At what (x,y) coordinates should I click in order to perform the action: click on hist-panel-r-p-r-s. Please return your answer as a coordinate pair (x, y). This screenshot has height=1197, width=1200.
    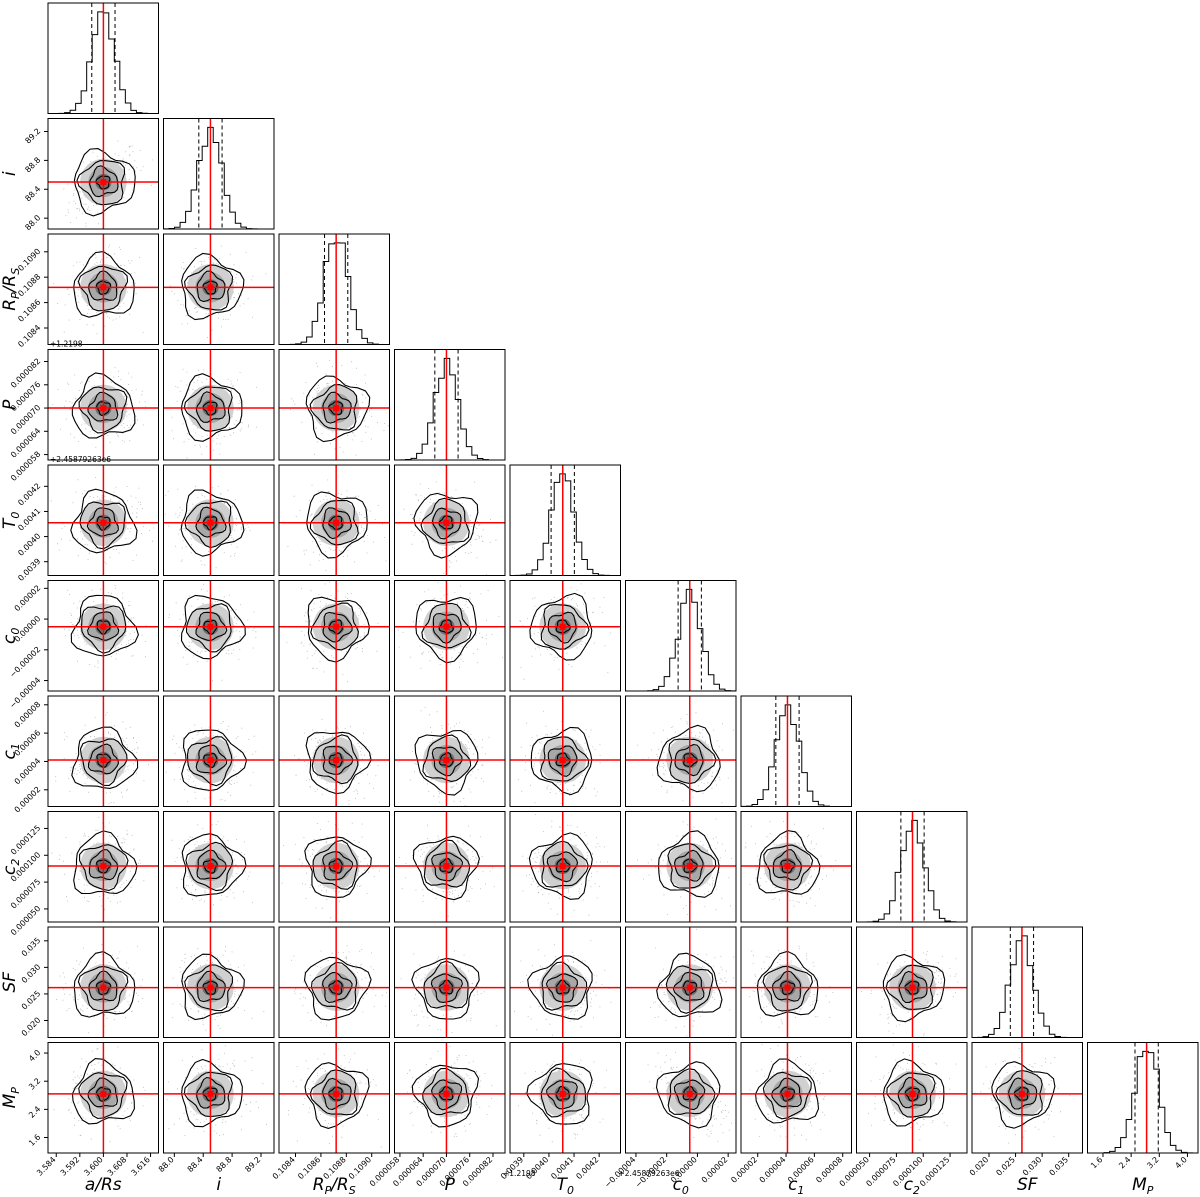
    Looking at the image, I should click on (334, 289).